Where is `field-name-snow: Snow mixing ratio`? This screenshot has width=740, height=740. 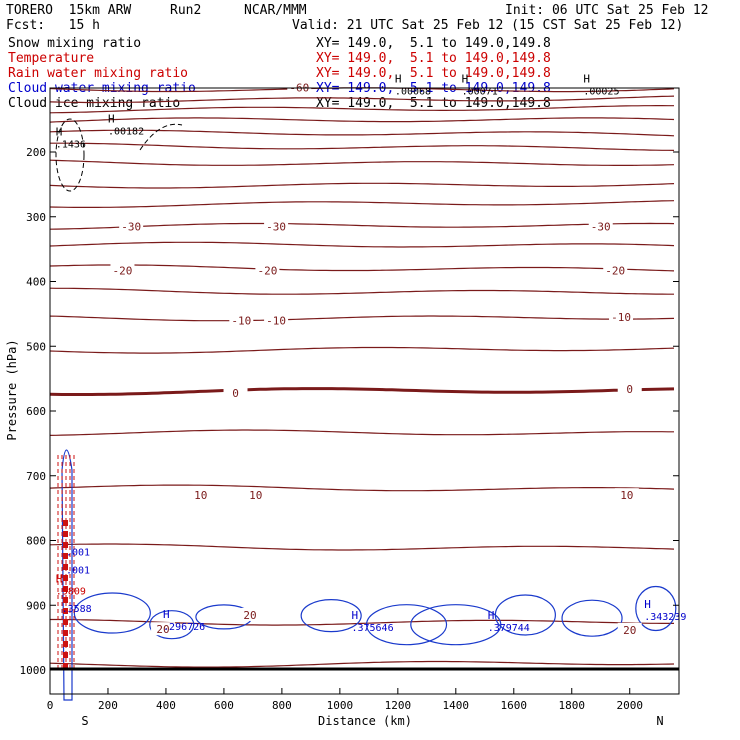 field-name-snow: Snow mixing ratio is located at coordinates (75, 43).